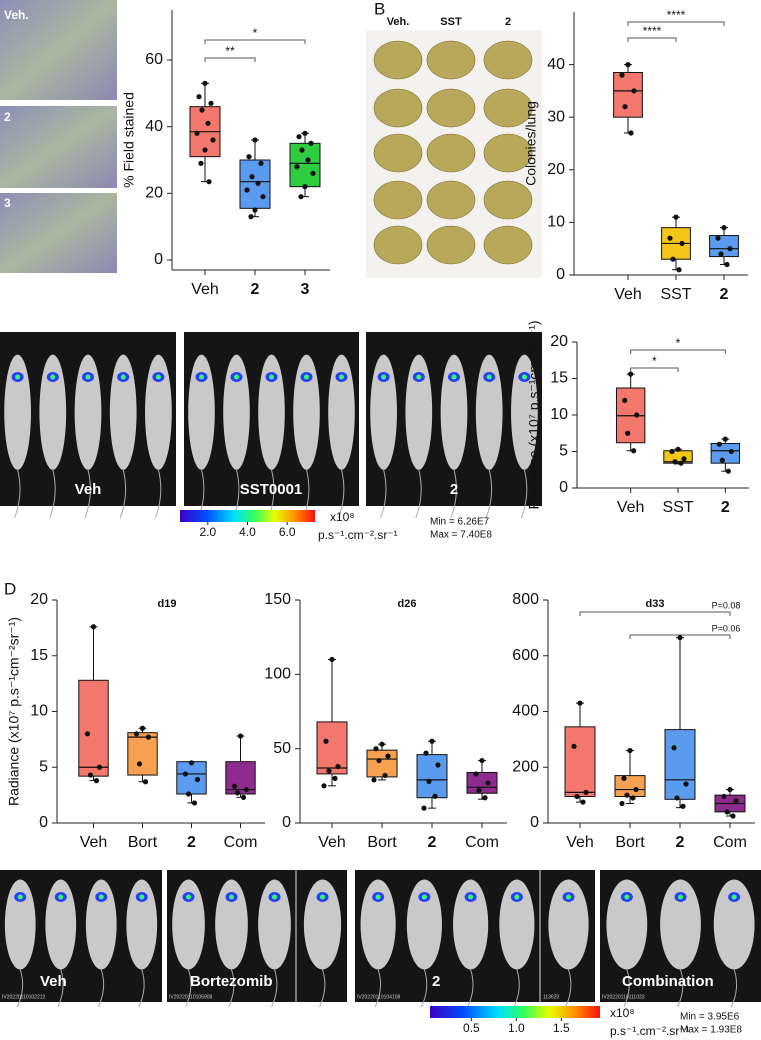  Describe the element at coordinates (551, 997) in the screenshot. I see `image-id: 113620` at that location.